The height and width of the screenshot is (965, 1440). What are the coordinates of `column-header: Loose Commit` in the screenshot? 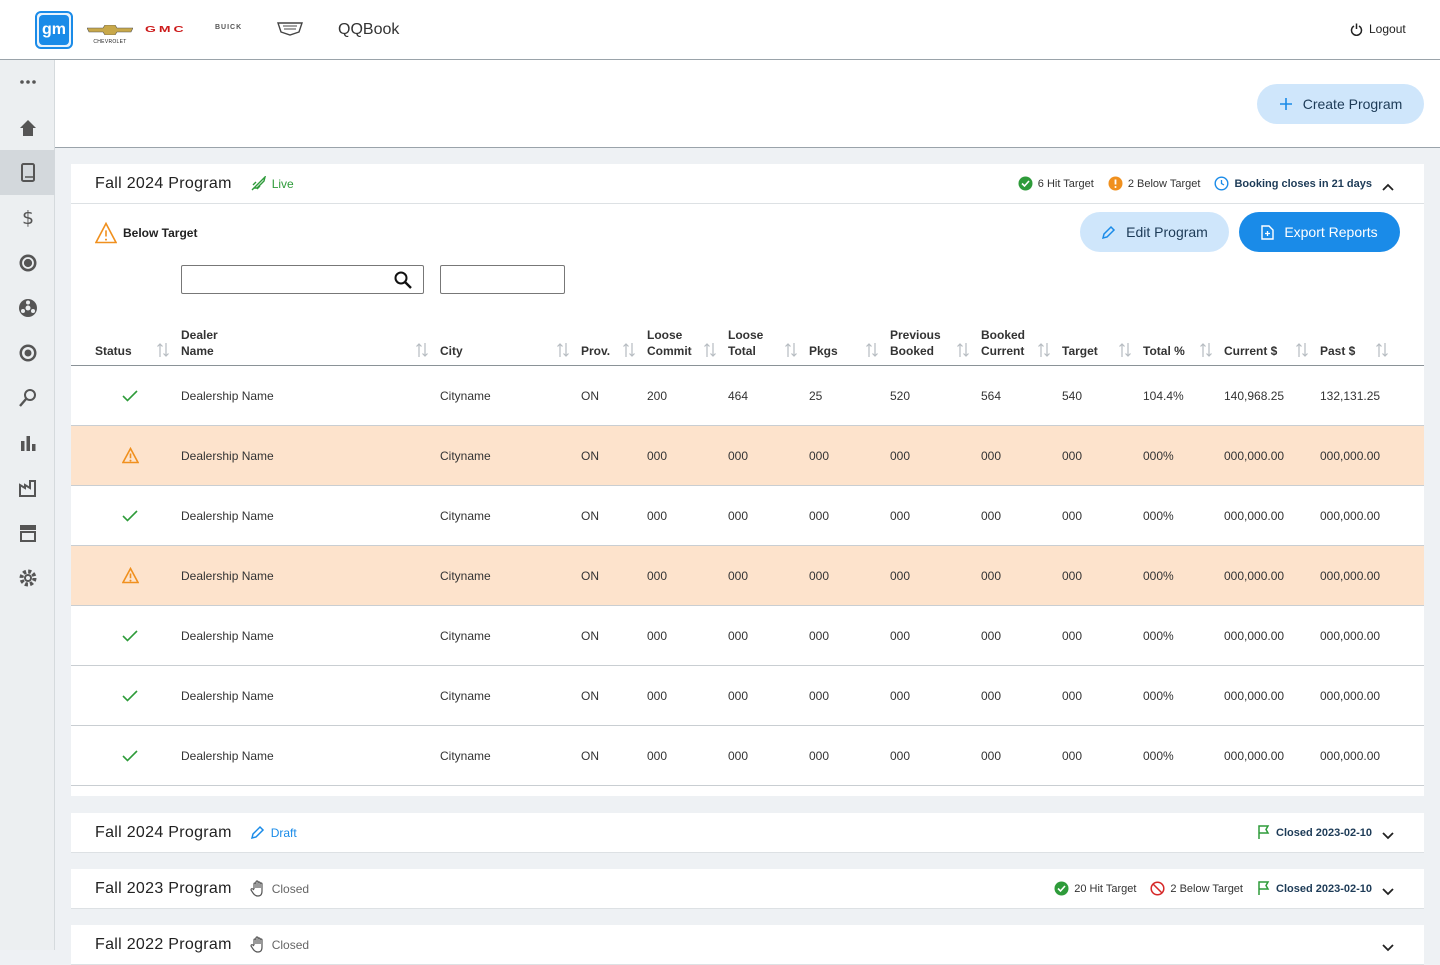 It's located at (687, 346).